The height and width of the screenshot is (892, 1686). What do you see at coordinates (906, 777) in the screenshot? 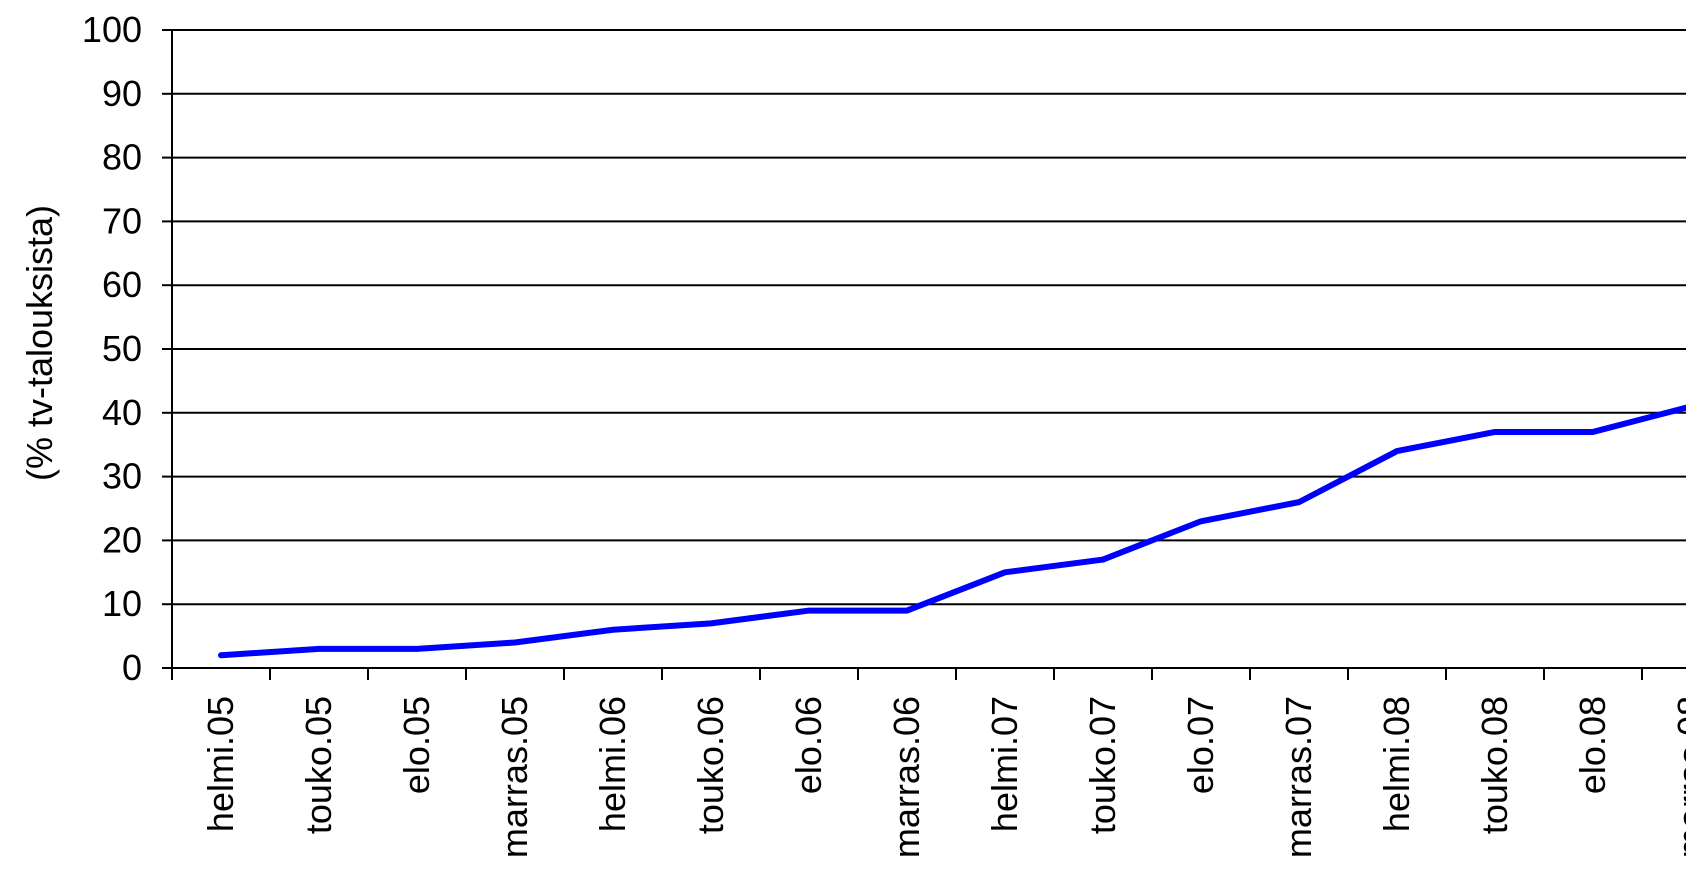
I see `x-tick-label: marras.06` at bounding box center [906, 777].